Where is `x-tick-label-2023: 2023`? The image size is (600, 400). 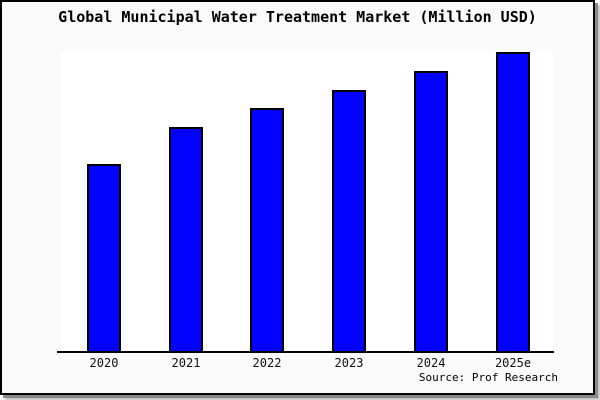 x-tick-label-2023: 2023 is located at coordinates (349, 363).